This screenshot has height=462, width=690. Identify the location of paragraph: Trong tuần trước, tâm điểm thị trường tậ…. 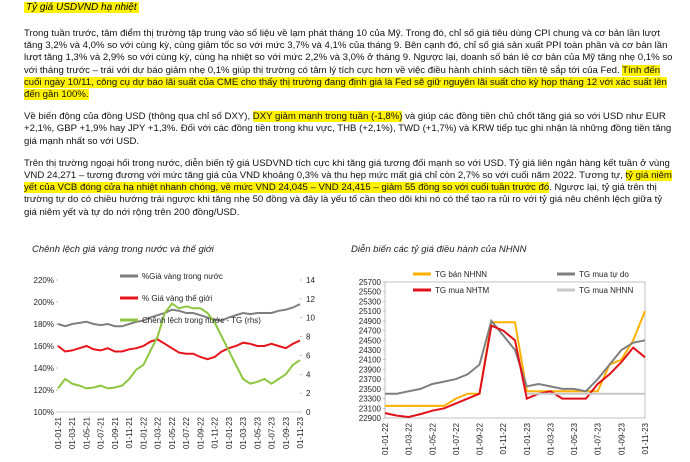
(349, 64).